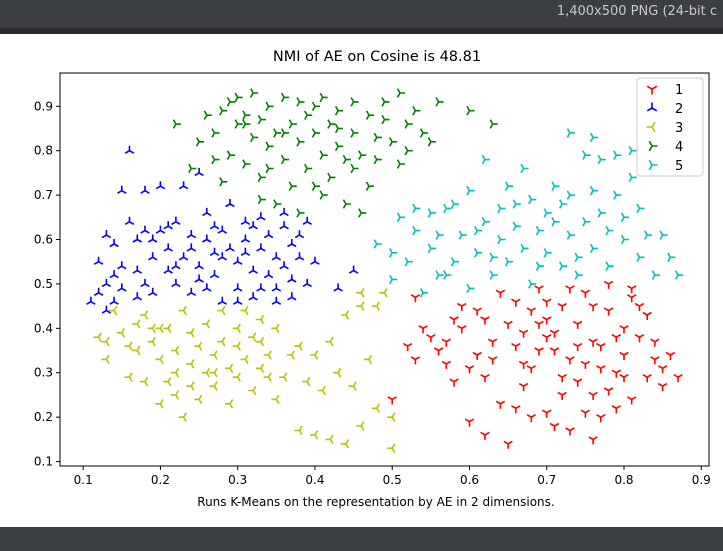  What do you see at coordinates (469, 480) in the screenshot?
I see `x-tick-label: 0.6` at bounding box center [469, 480].